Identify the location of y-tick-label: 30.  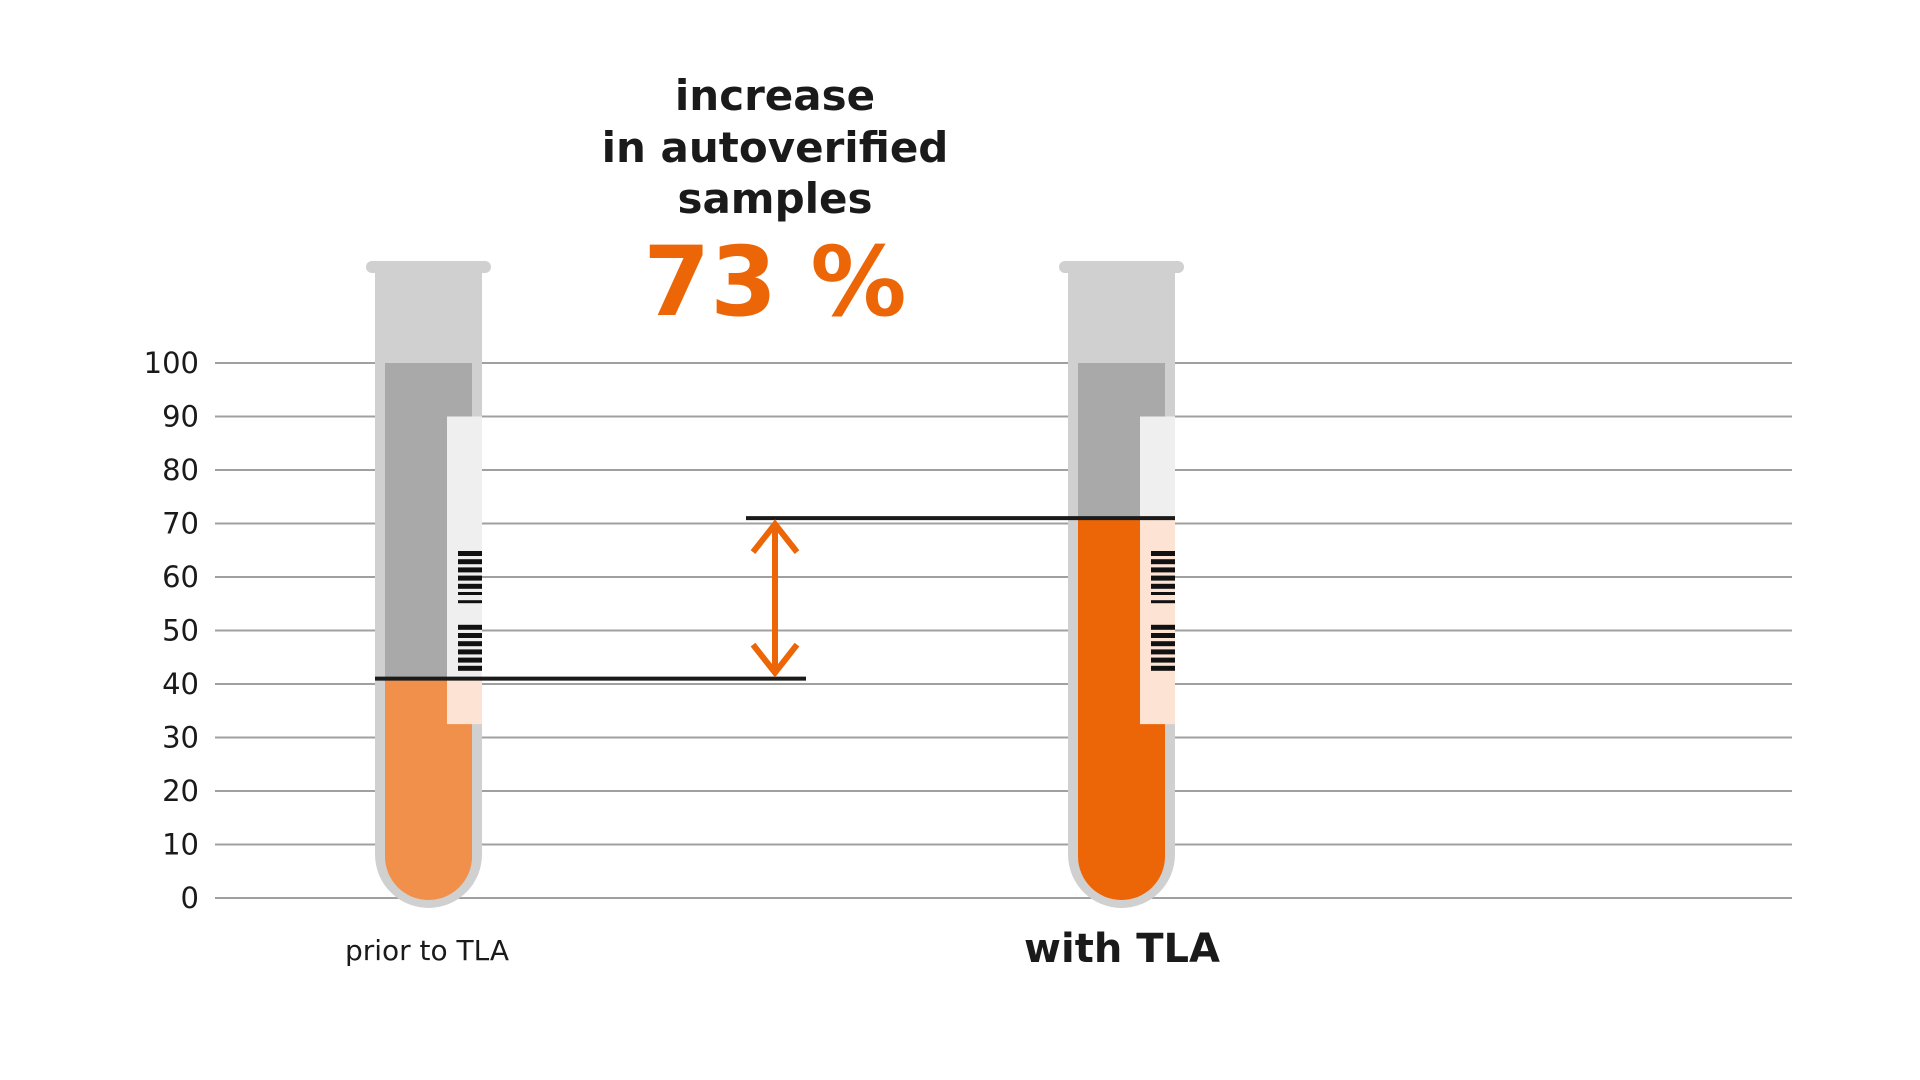
(180, 738).